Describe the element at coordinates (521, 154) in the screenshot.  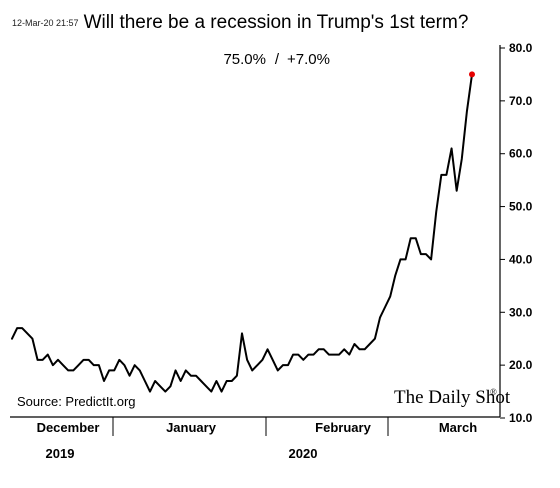
I see `y-tick-label: 60.0` at that location.